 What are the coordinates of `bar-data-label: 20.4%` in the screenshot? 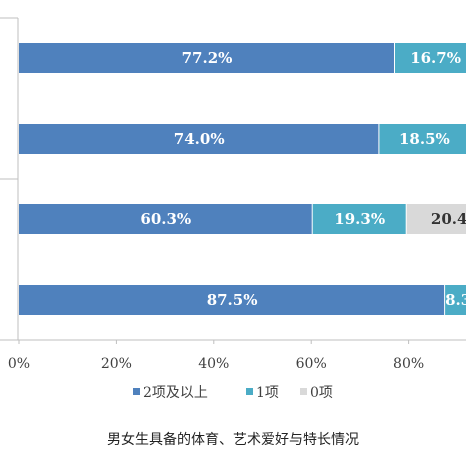 It's located at (448, 219).